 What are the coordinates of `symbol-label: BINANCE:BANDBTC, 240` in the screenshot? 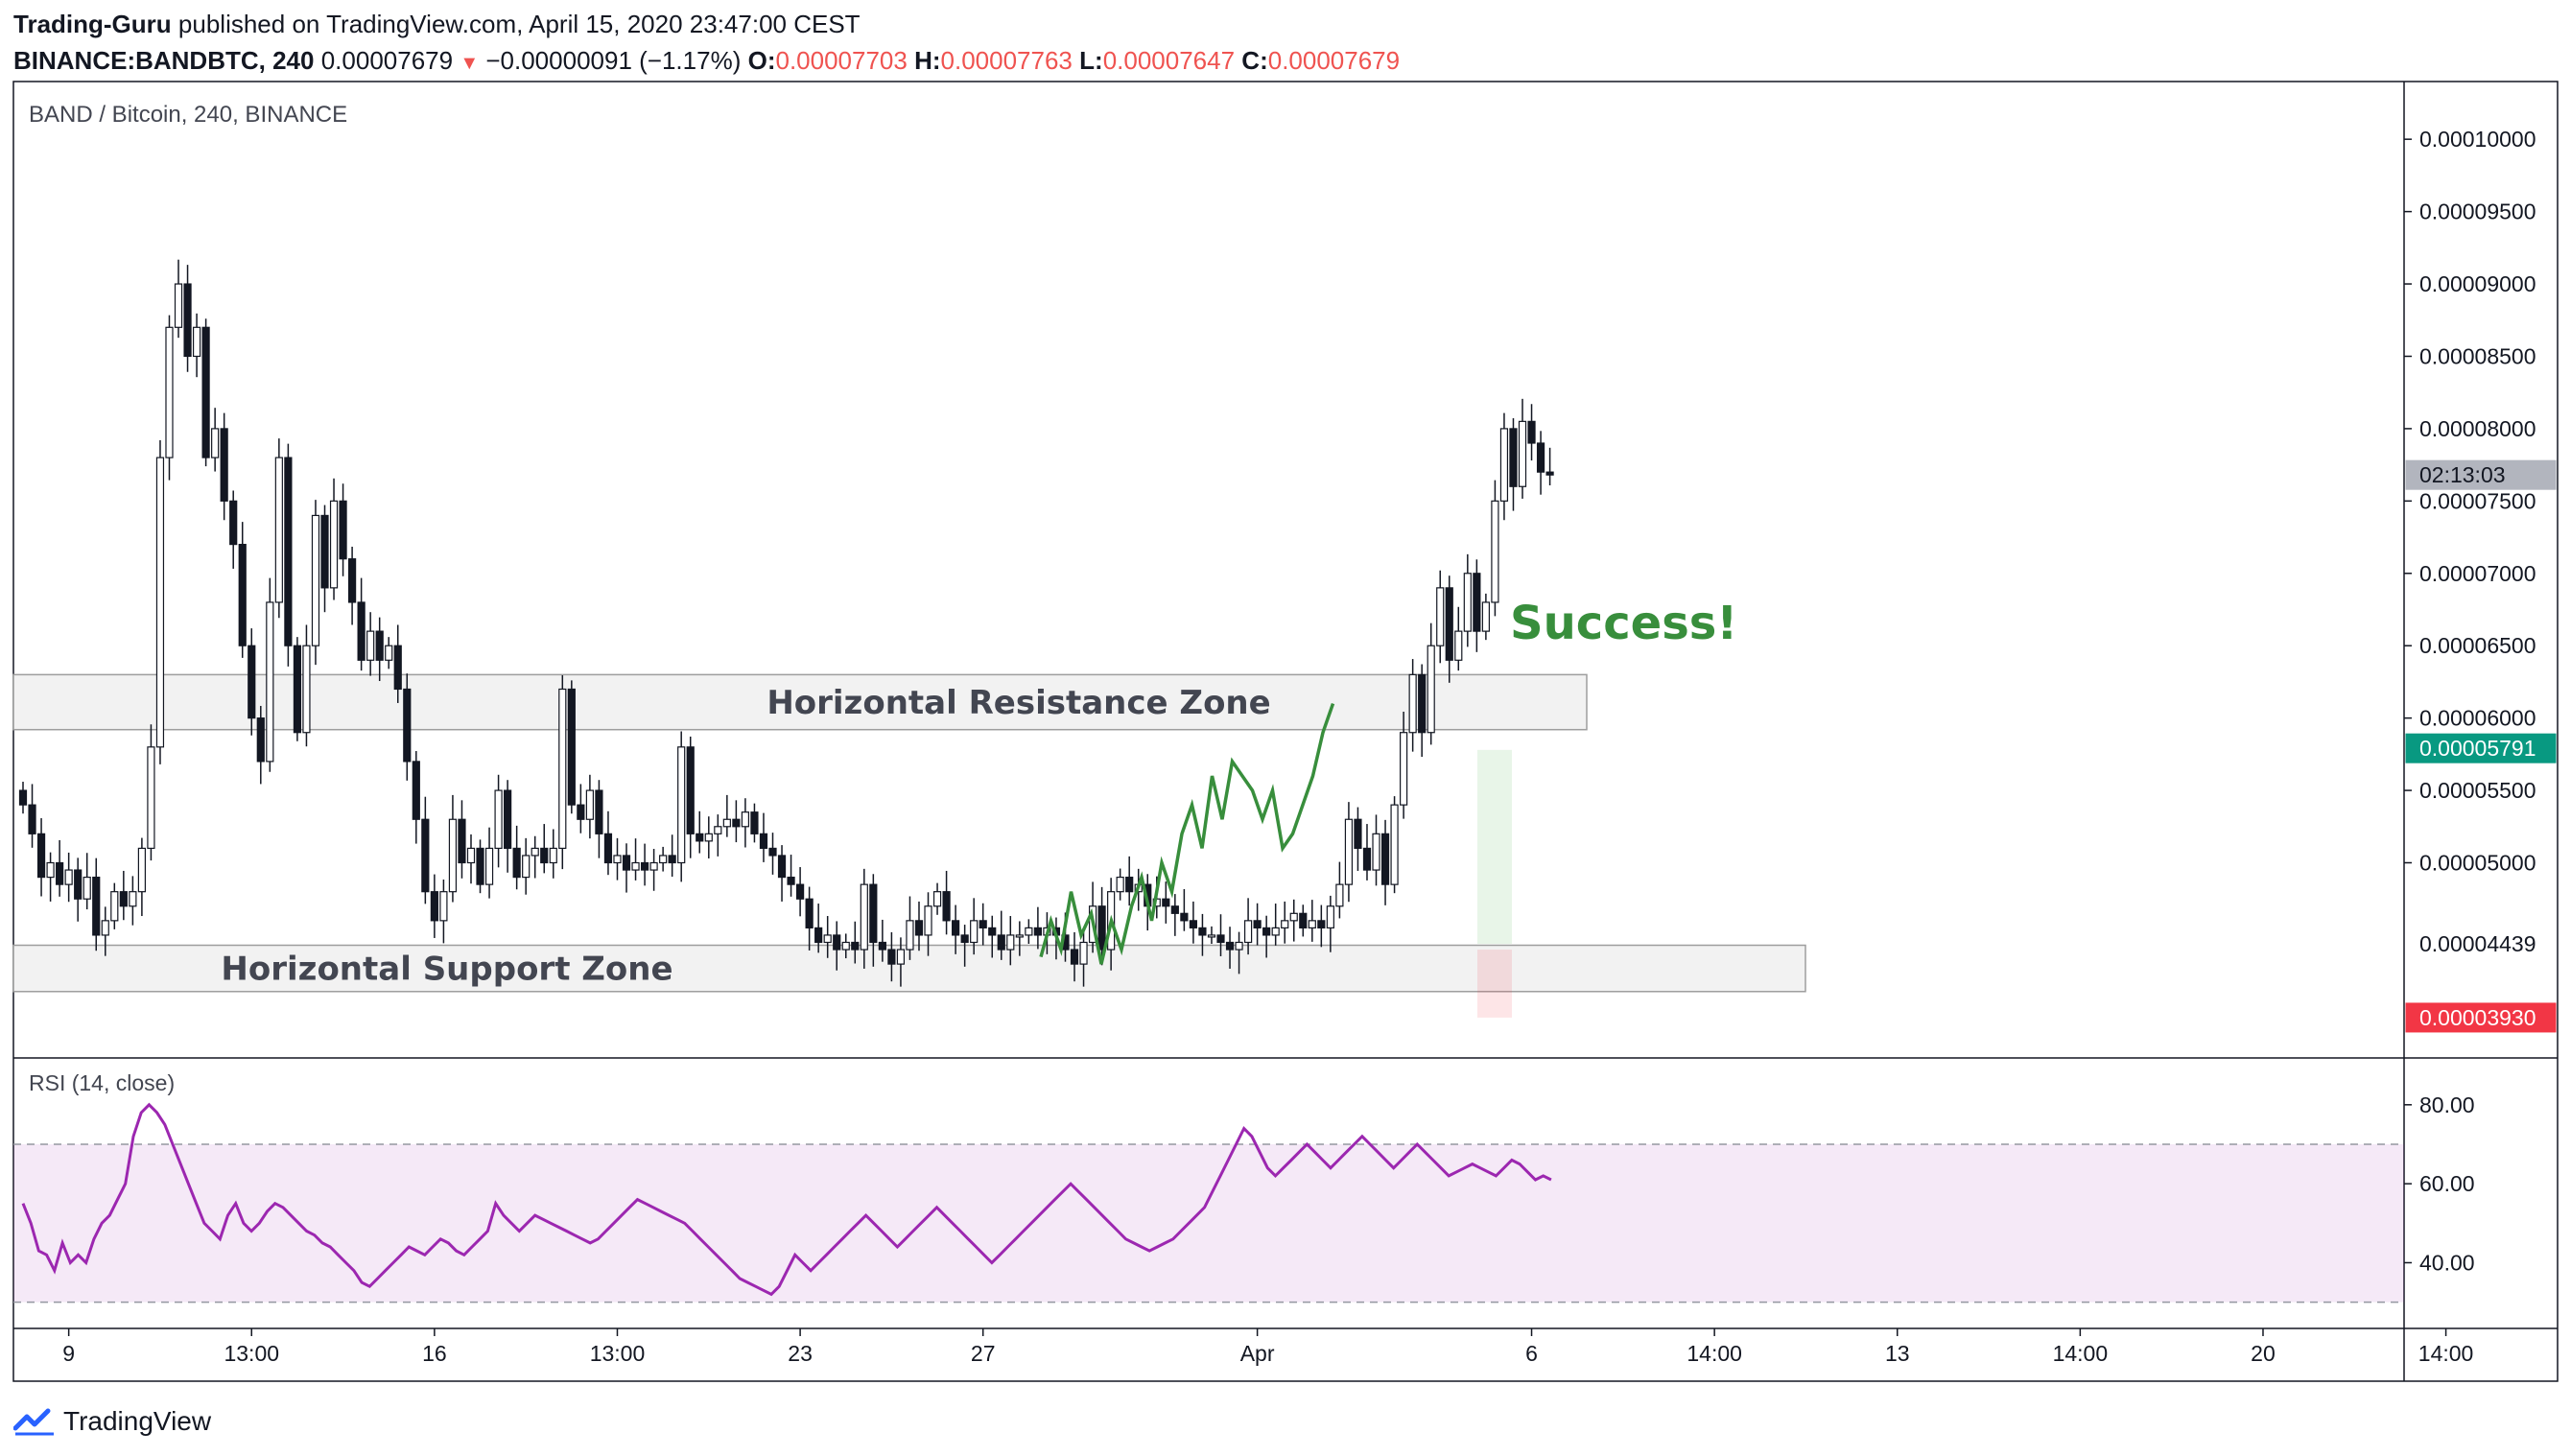 It's located at (164, 61).